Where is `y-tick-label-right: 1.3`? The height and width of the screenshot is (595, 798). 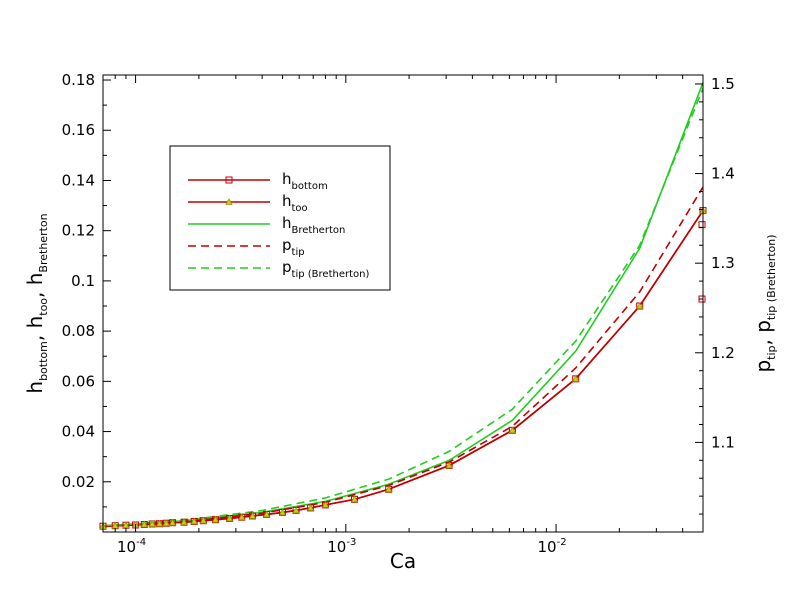
y-tick-label-right: 1.3 is located at coordinates (723, 263).